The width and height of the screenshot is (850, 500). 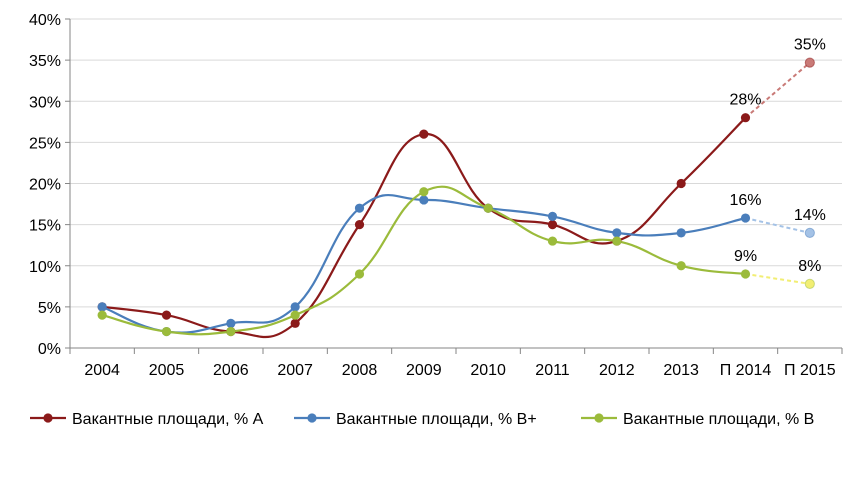 What do you see at coordinates (168, 419) in the screenshot?
I see `legend-label: Вакантные площади, % А` at bounding box center [168, 419].